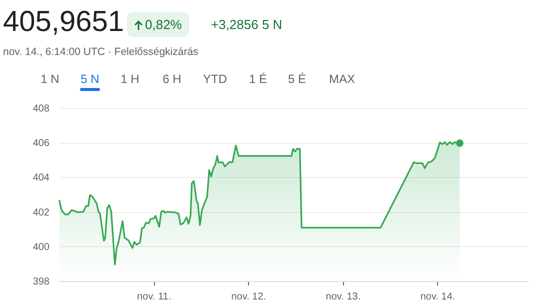 This screenshot has height=304, width=540. What do you see at coordinates (41, 247) in the screenshot?
I see `y-tick-label: 400` at bounding box center [41, 247].